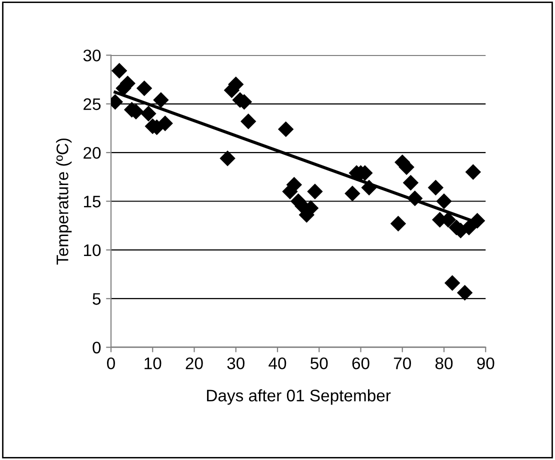 Image resolution: width=555 pixels, height=460 pixels. I want to click on x-tick-label: 90, so click(485, 363).